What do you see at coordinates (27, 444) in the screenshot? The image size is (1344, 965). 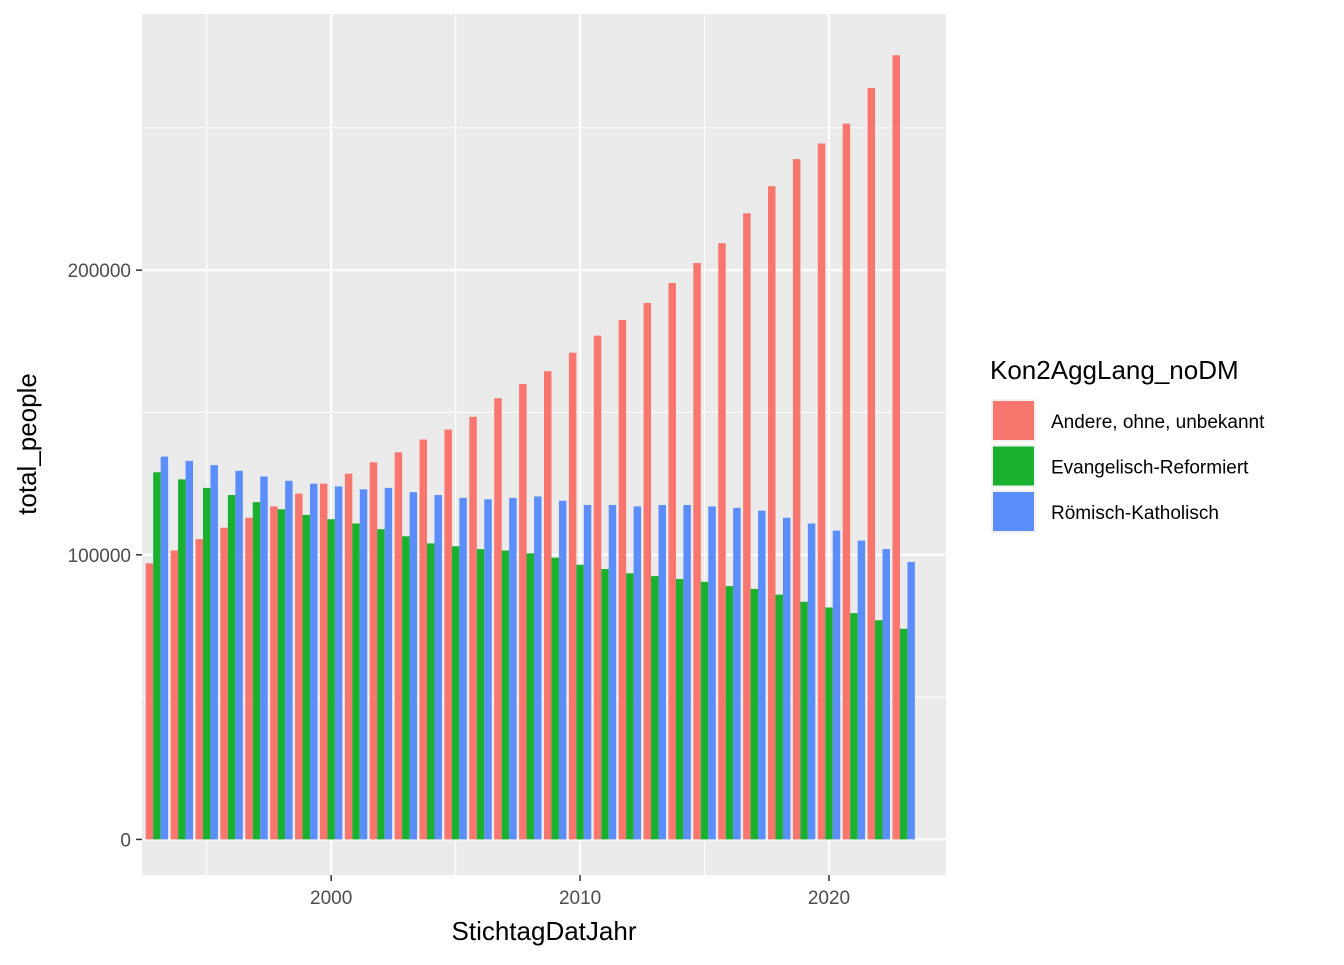 I see `y-axis-title: total_people` at bounding box center [27, 444].